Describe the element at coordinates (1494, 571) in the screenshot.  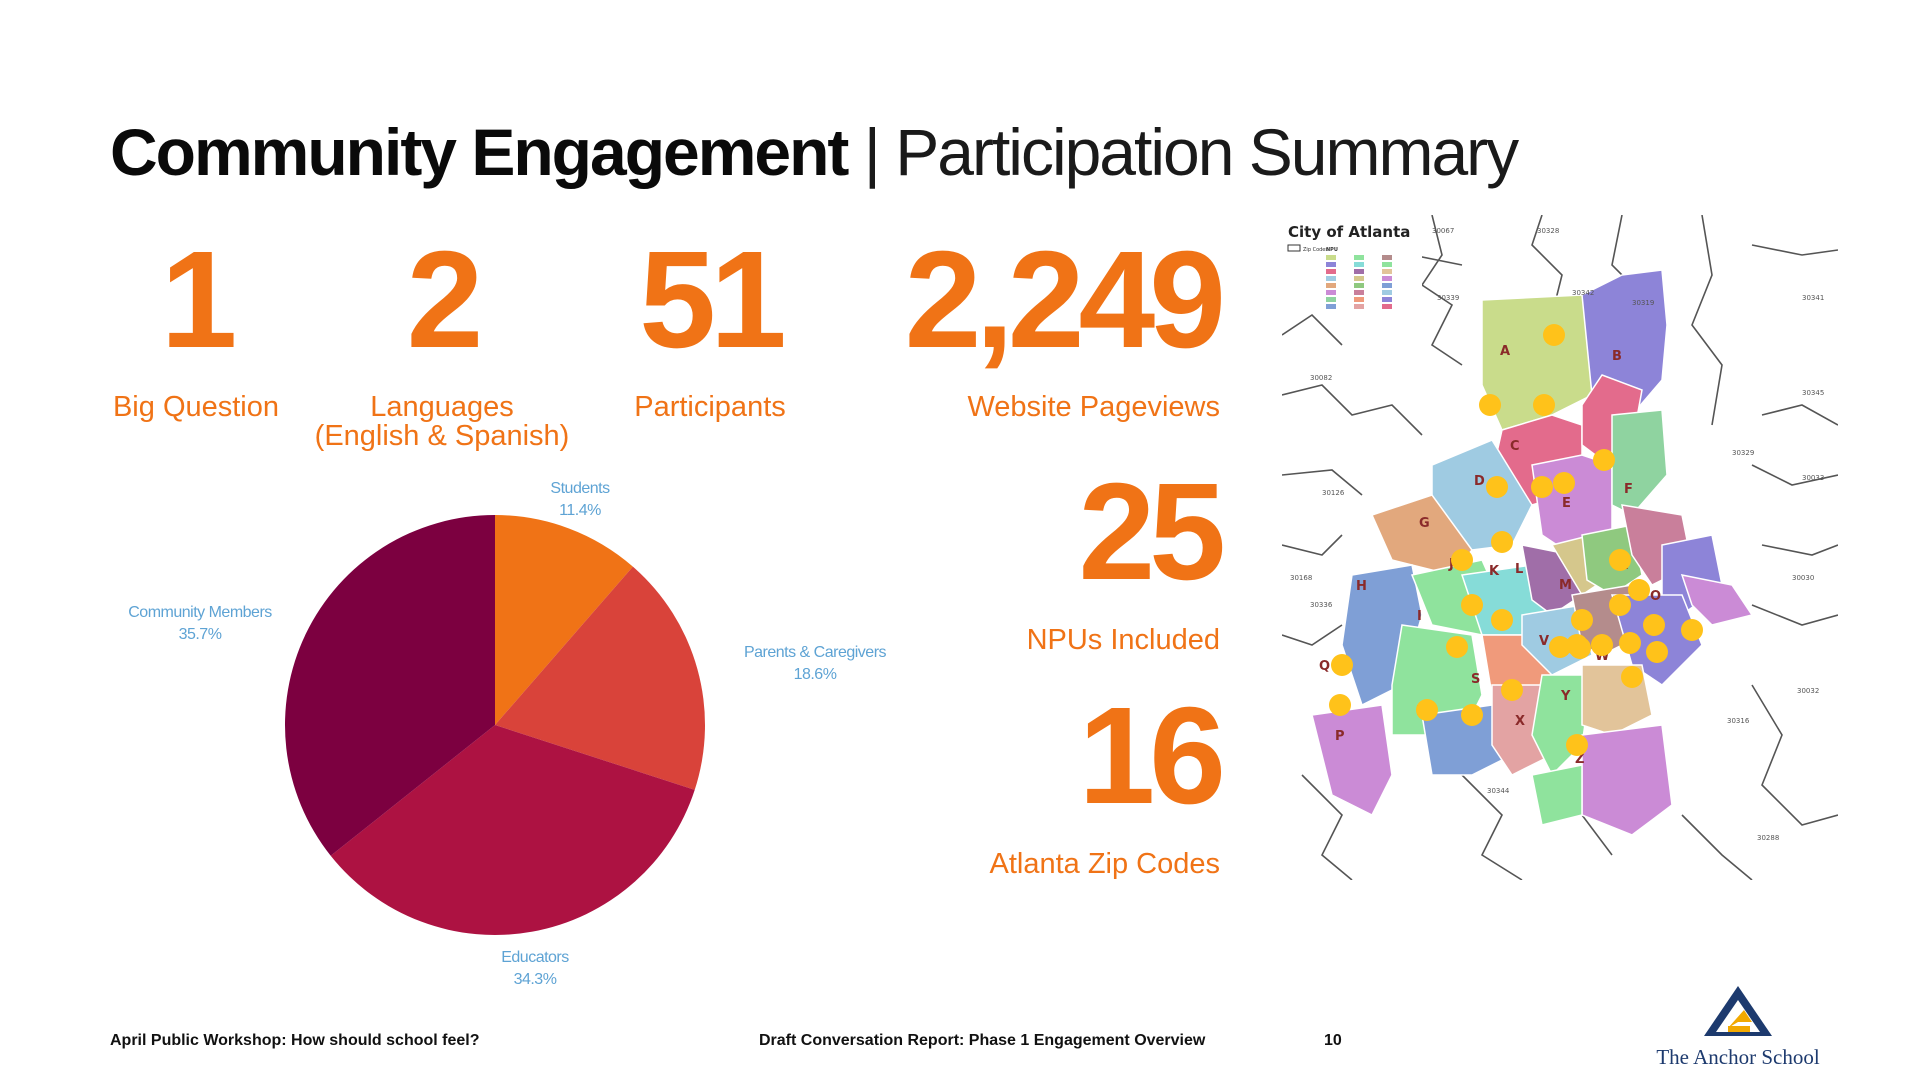
I see `npu-letter-k: K` at that location.